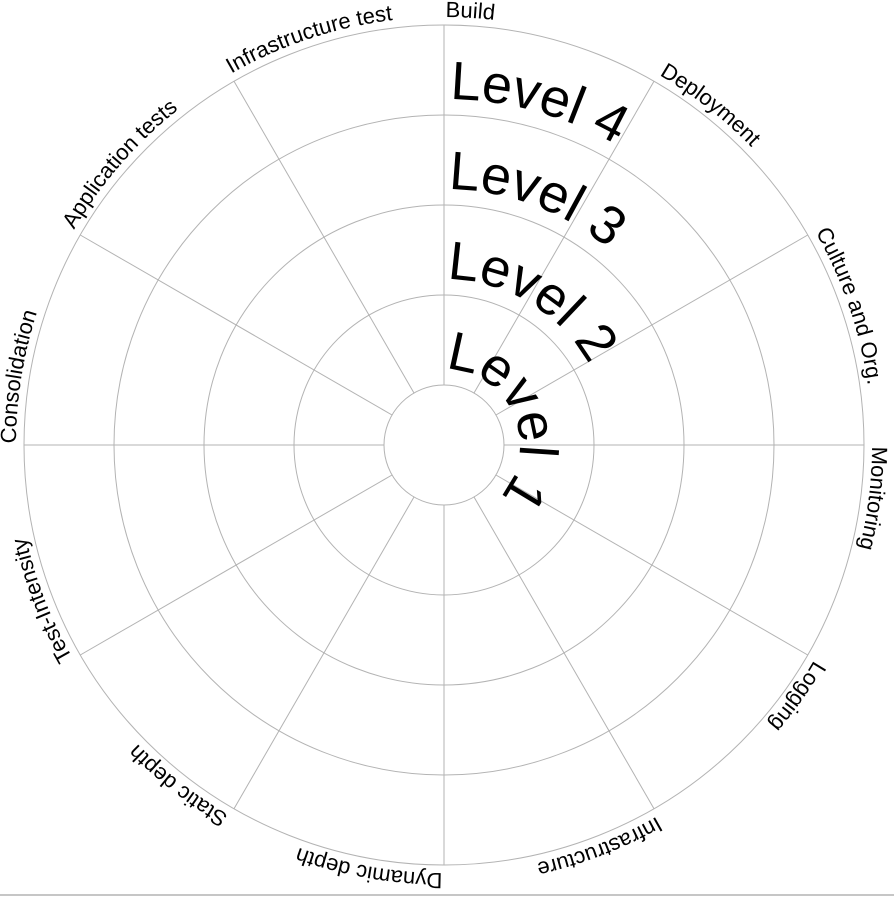 The width and height of the screenshot is (894, 897). I want to click on dimension-label-7: Static depth, so click(177, 786).